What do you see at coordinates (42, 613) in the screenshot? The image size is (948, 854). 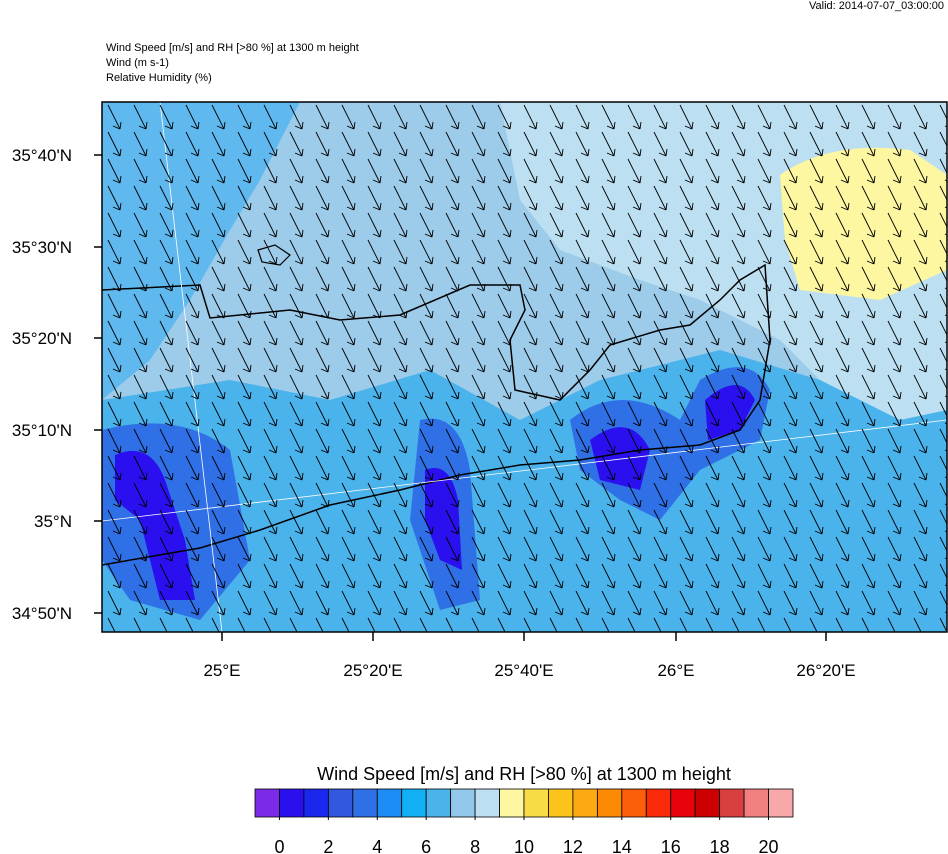 I see `lat-label: 34°50'N` at bounding box center [42, 613].